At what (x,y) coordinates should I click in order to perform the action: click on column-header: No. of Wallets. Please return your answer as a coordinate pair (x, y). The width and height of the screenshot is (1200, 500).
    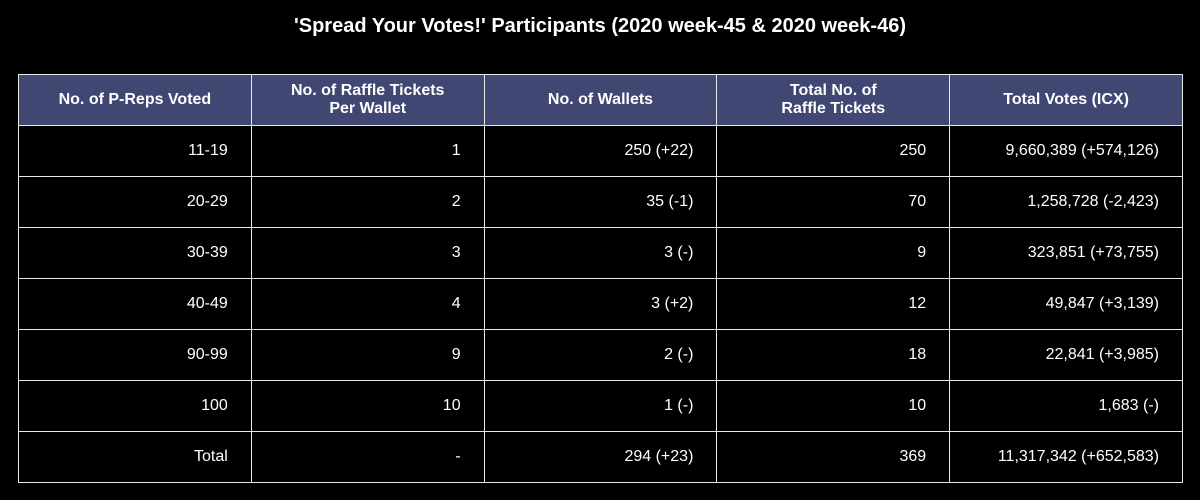
    Looking at the image, I should click on (600, 100).